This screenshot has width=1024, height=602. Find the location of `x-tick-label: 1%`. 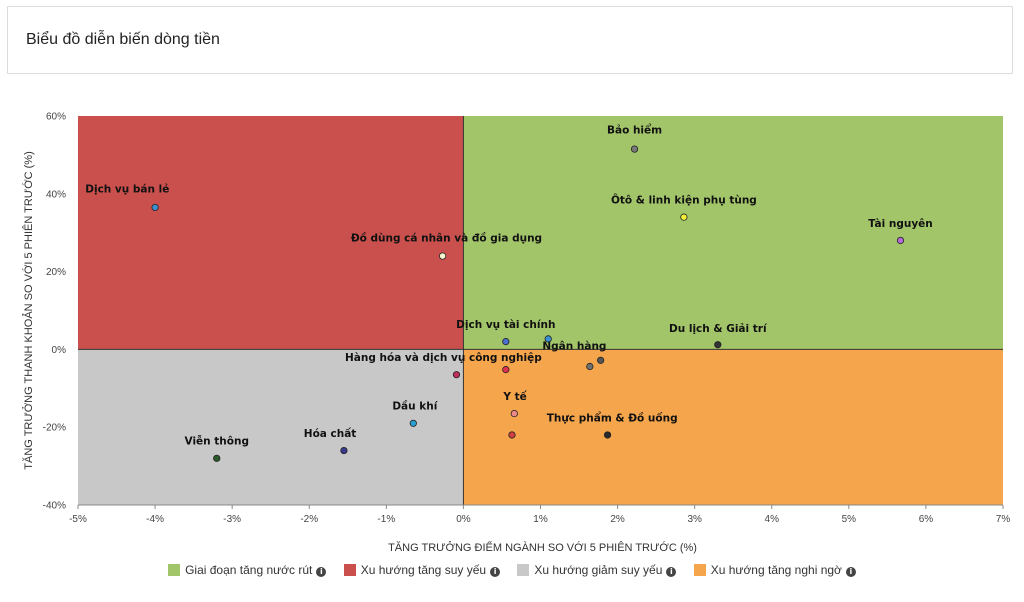

x-tick-label: 1% is located at coordinates (540, 519).